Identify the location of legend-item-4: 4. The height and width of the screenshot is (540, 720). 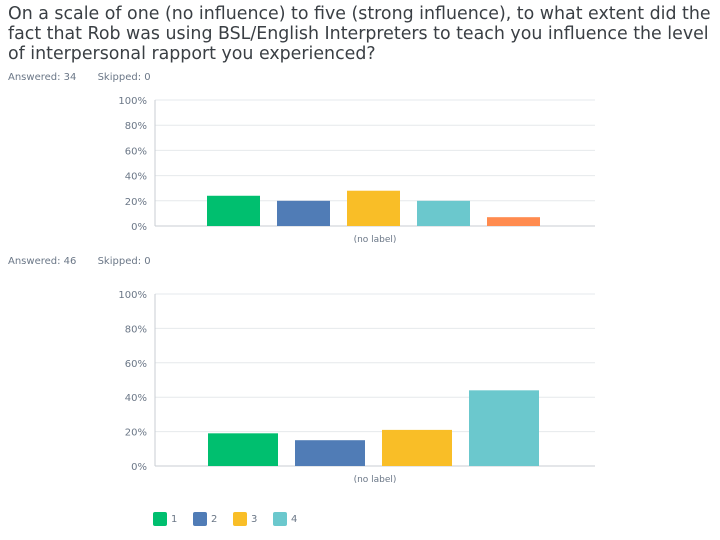
(293, 519).